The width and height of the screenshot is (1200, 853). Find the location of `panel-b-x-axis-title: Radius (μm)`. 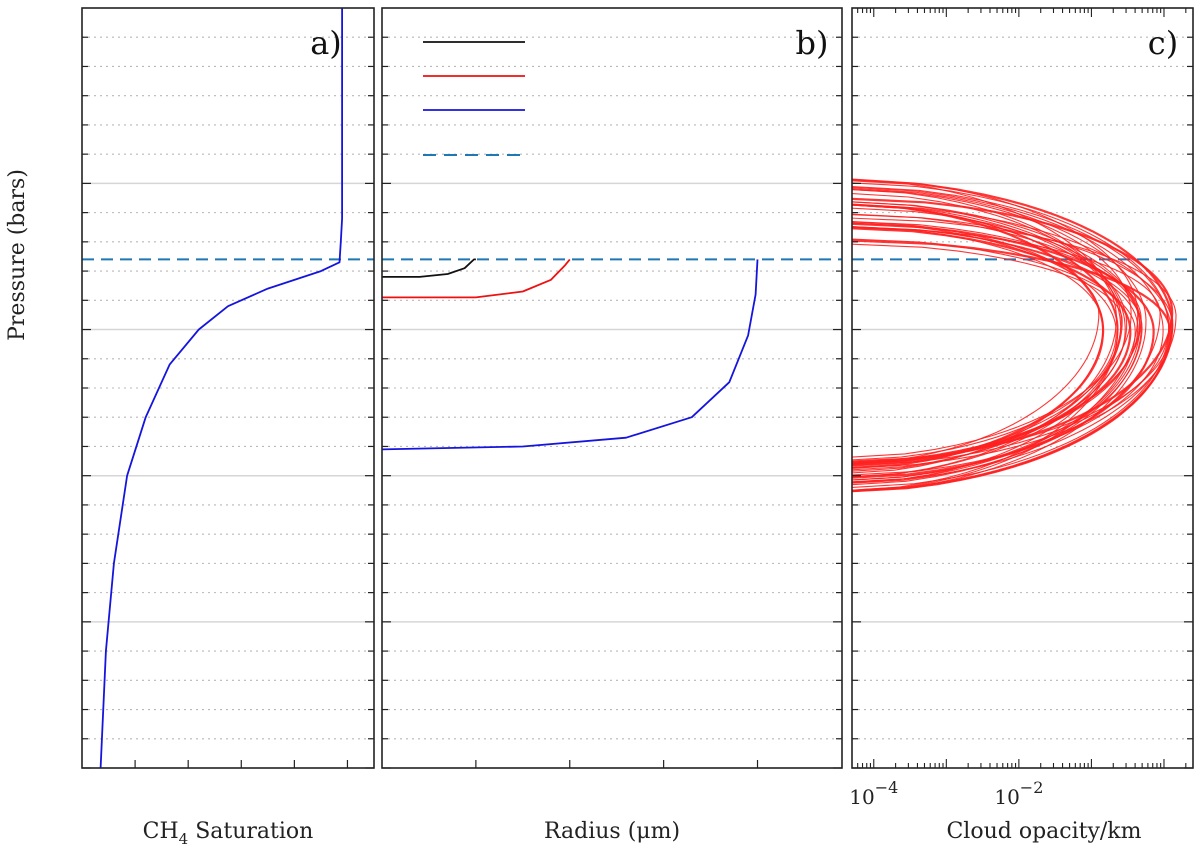

panel-b-x-axis-title: Radius (μm) is located at coordinates (612, 831).